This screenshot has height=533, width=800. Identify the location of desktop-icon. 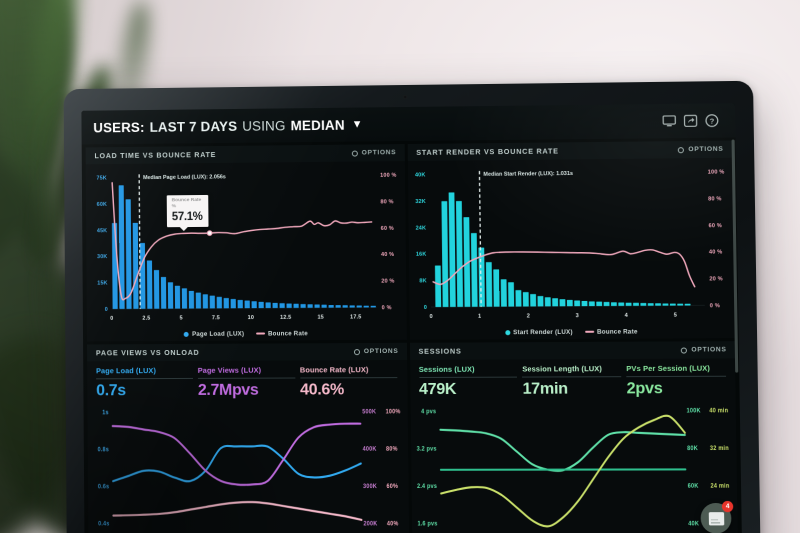
(669, 121).